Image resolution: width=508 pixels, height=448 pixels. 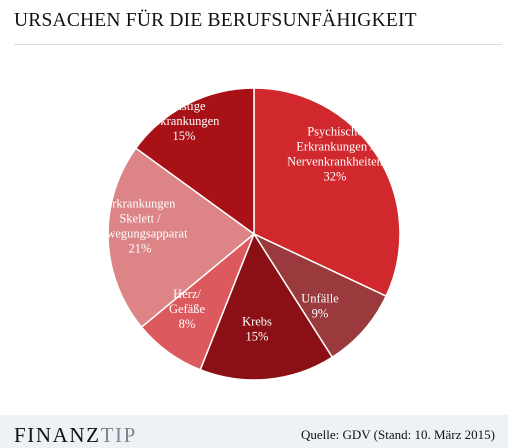 What do you see at coordinates (257, 329) in the screenshot?
I see `pie-slice-label: Krebs 15%` at bounding box center [257, 329].